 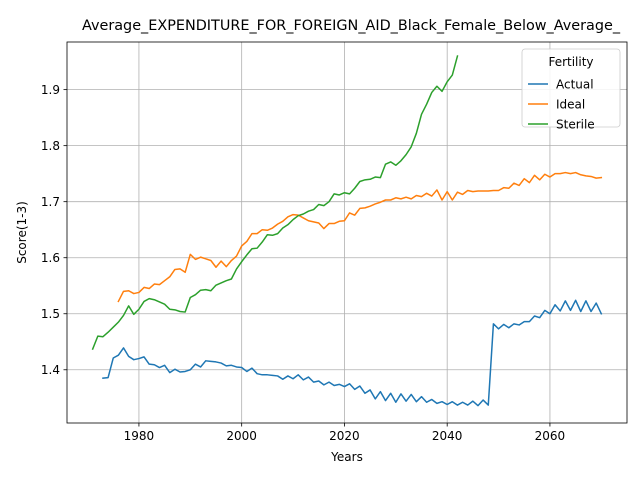 I want to click on x-tick-label: 2000, so click(x=241, y=436).